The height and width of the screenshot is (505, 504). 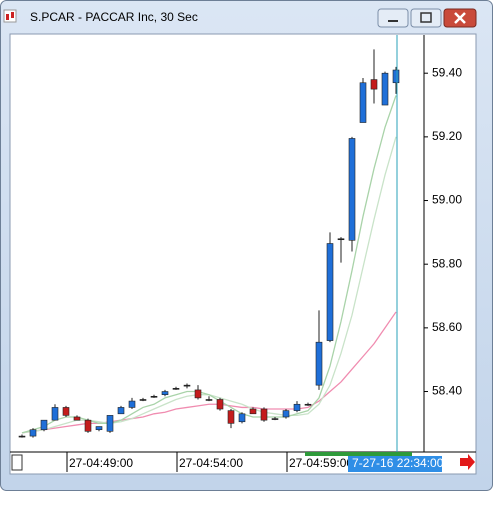 What do you see at coordinates (114, 17) in the screenshot?
I see `window-title: S.PCAR - PACCAR Inc, 30 Sec` at bounding box center [114, 17].